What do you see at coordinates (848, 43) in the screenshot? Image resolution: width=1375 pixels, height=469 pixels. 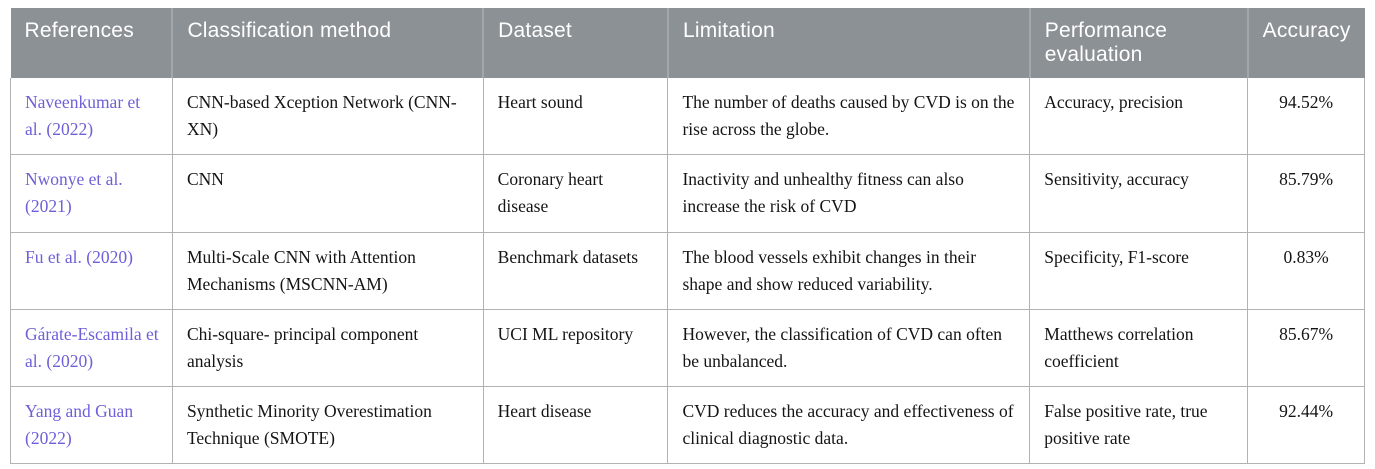 I see `column-header-limitation: Limitation` at bounding box center [848, 43].